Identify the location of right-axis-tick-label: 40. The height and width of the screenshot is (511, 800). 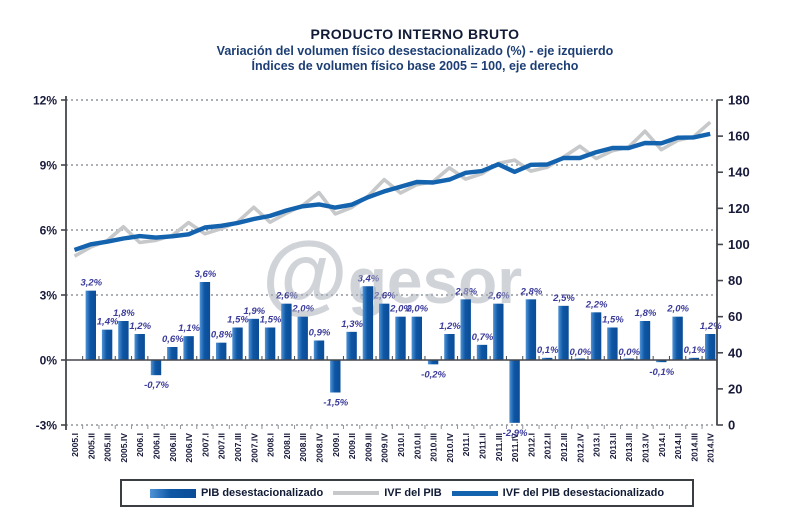
(735, 352).